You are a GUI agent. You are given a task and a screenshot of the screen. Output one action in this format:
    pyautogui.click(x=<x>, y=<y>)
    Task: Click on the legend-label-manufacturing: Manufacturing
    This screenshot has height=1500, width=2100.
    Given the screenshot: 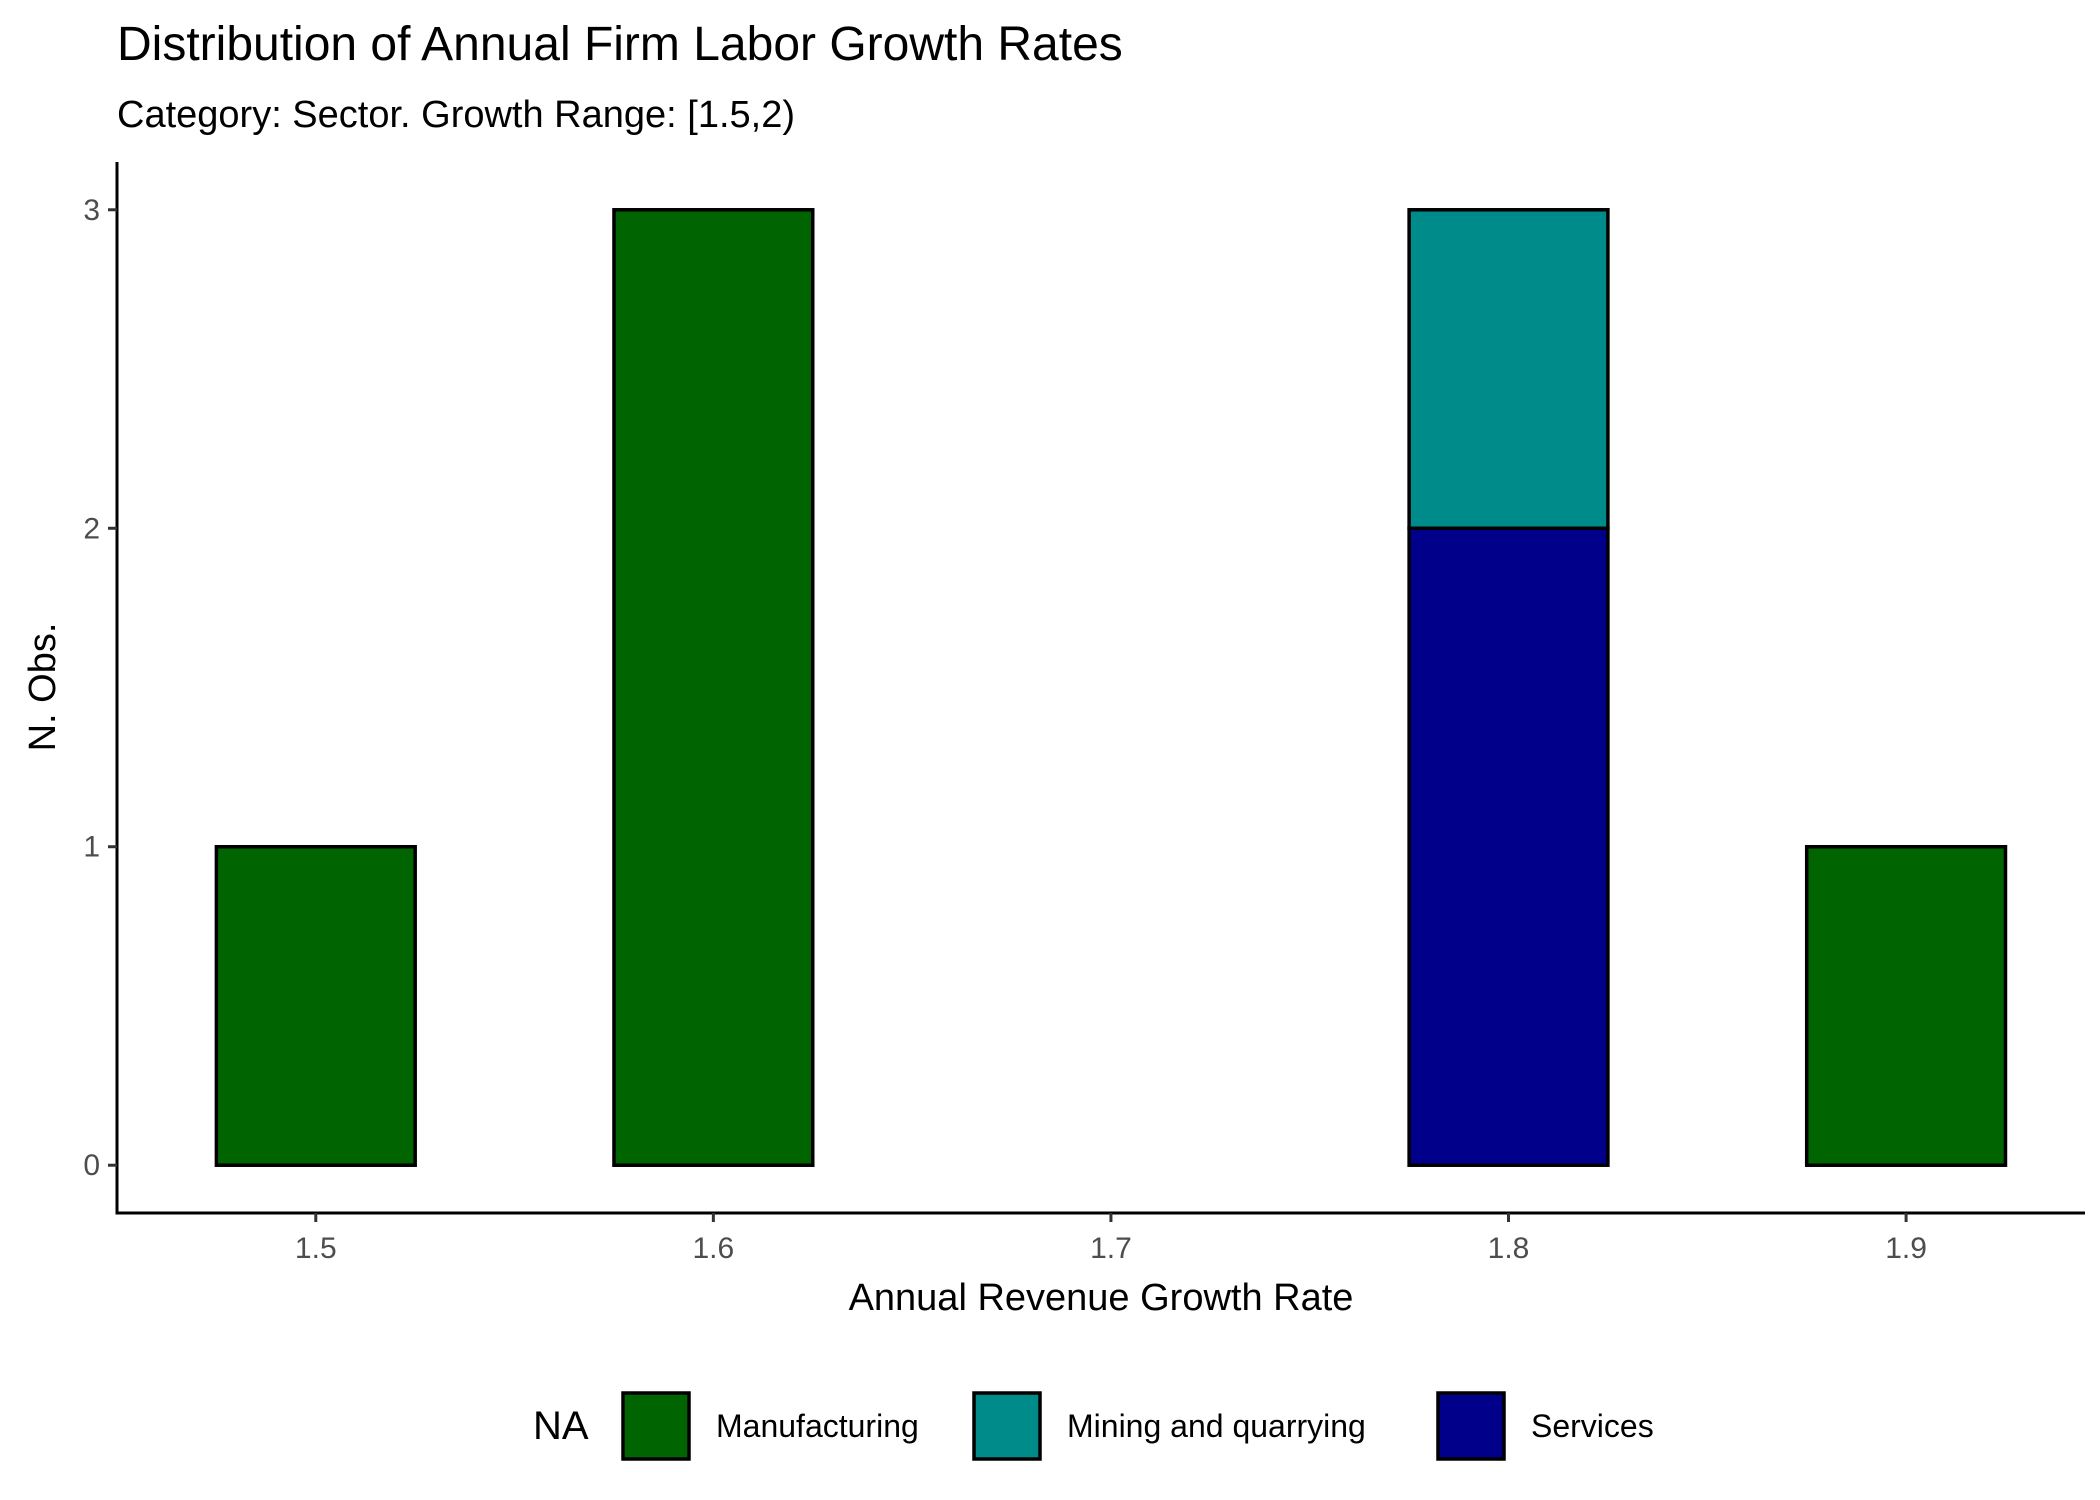 What is the action you would take?
    pyautogui.click(x=817, y=1426)
    